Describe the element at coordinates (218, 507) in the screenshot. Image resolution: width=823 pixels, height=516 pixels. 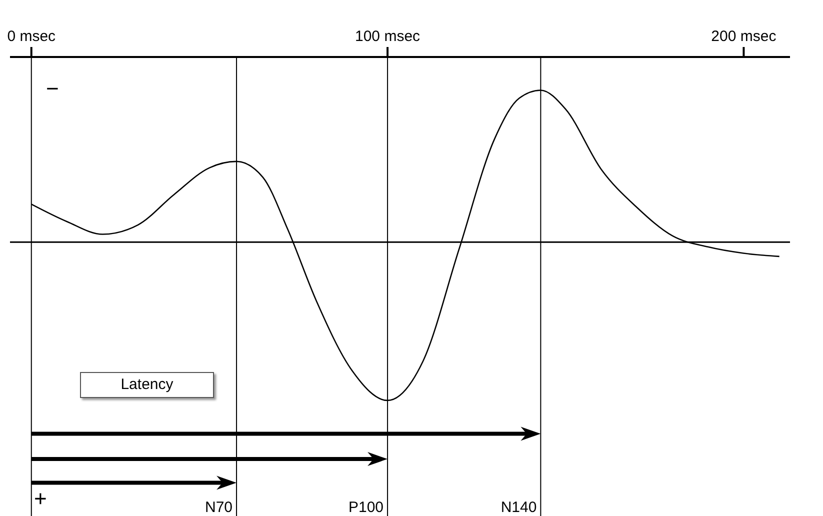
I see `ref-line-label: N70` at that location.